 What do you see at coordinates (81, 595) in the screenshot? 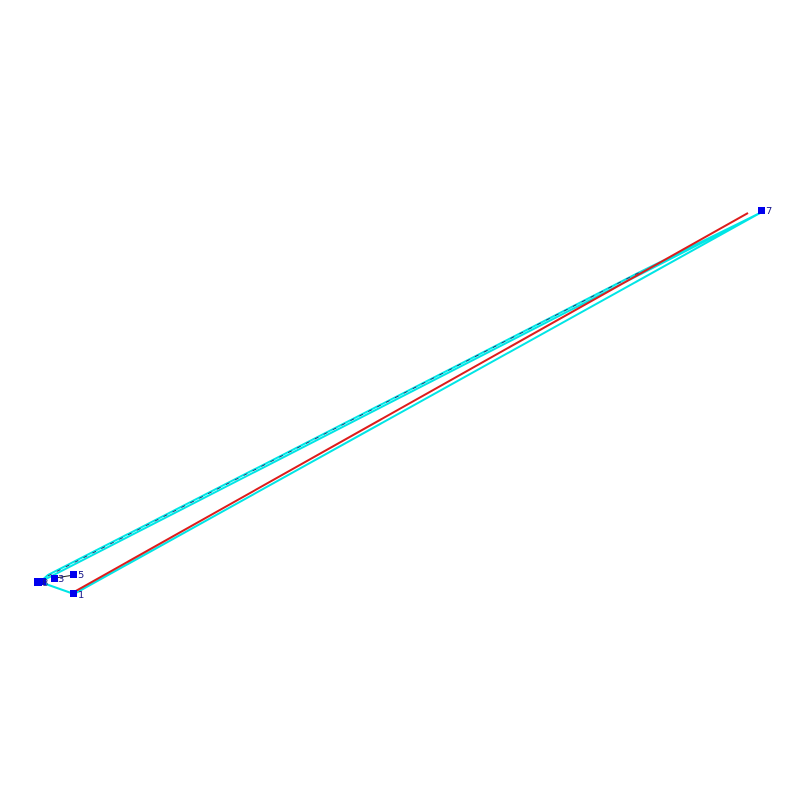
I see `node-label: 1` at bounding box center [81, 595].